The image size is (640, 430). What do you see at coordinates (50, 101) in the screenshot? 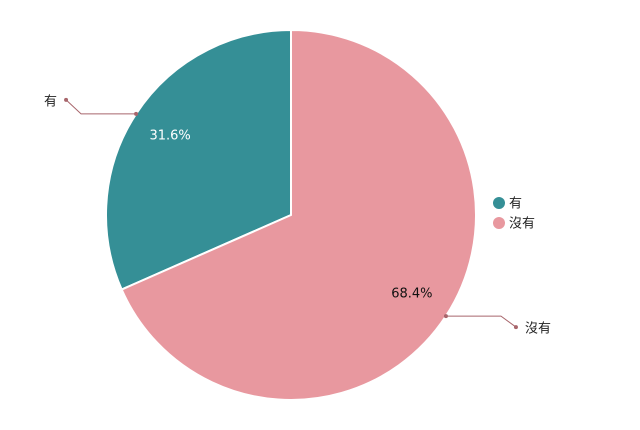
I see `category-label: 有` at bounding box center [50, 101].